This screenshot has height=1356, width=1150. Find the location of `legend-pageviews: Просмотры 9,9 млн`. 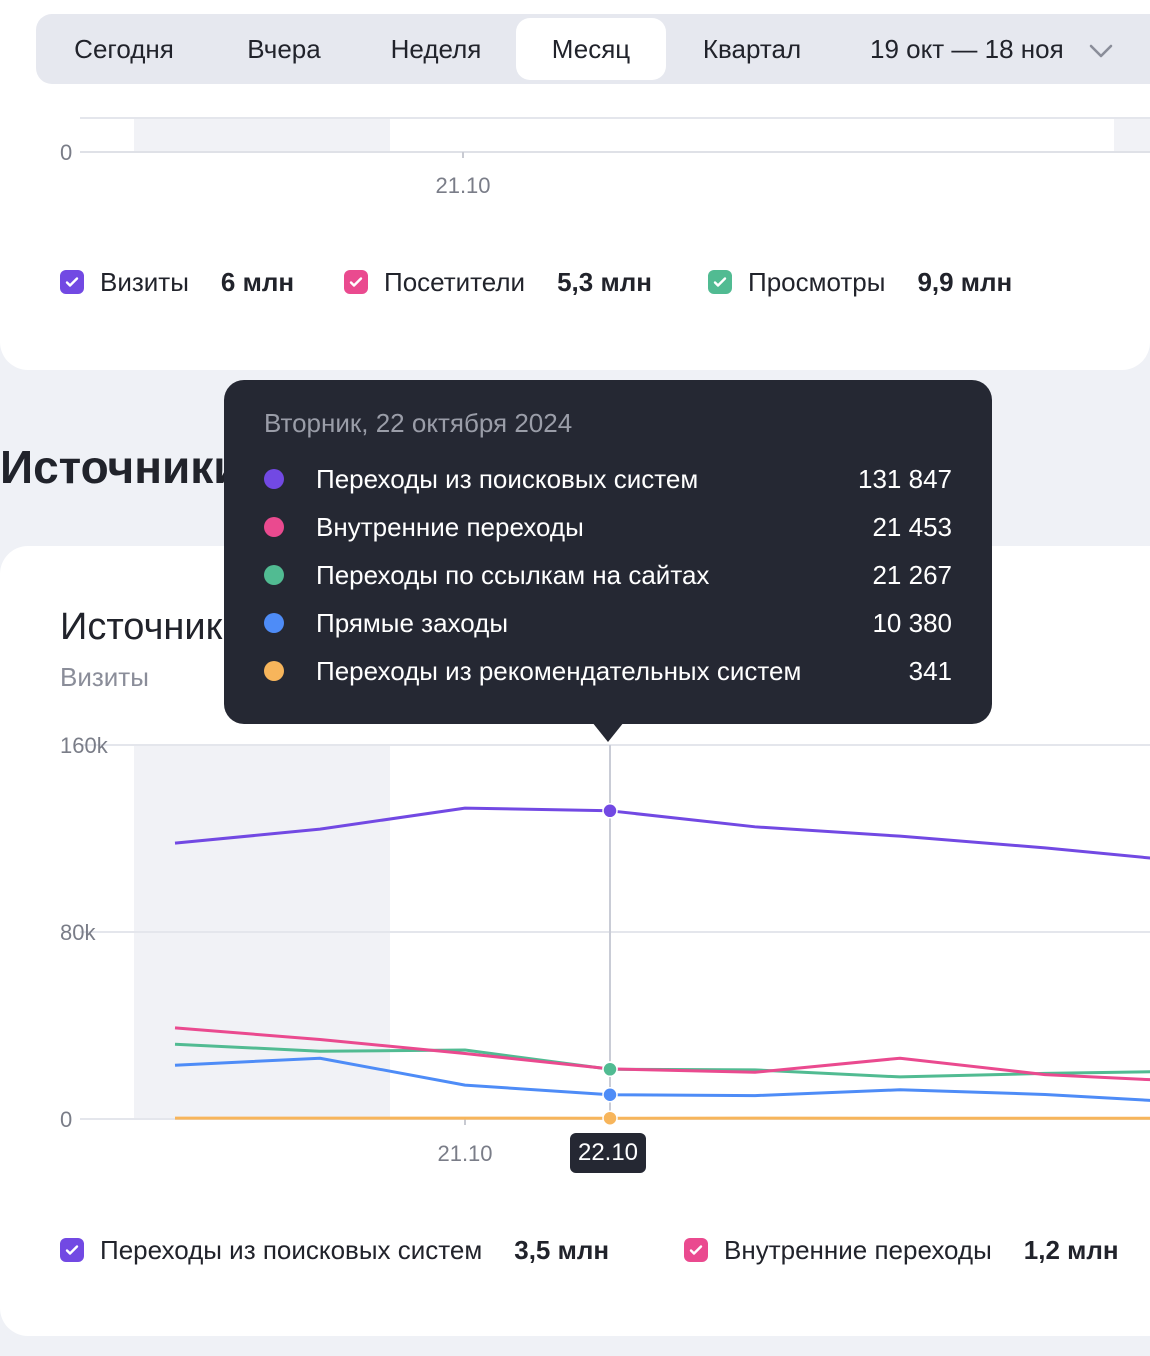

legend-pageviews: Просмотры 9,9 млн is located at coordinates (860, 282).